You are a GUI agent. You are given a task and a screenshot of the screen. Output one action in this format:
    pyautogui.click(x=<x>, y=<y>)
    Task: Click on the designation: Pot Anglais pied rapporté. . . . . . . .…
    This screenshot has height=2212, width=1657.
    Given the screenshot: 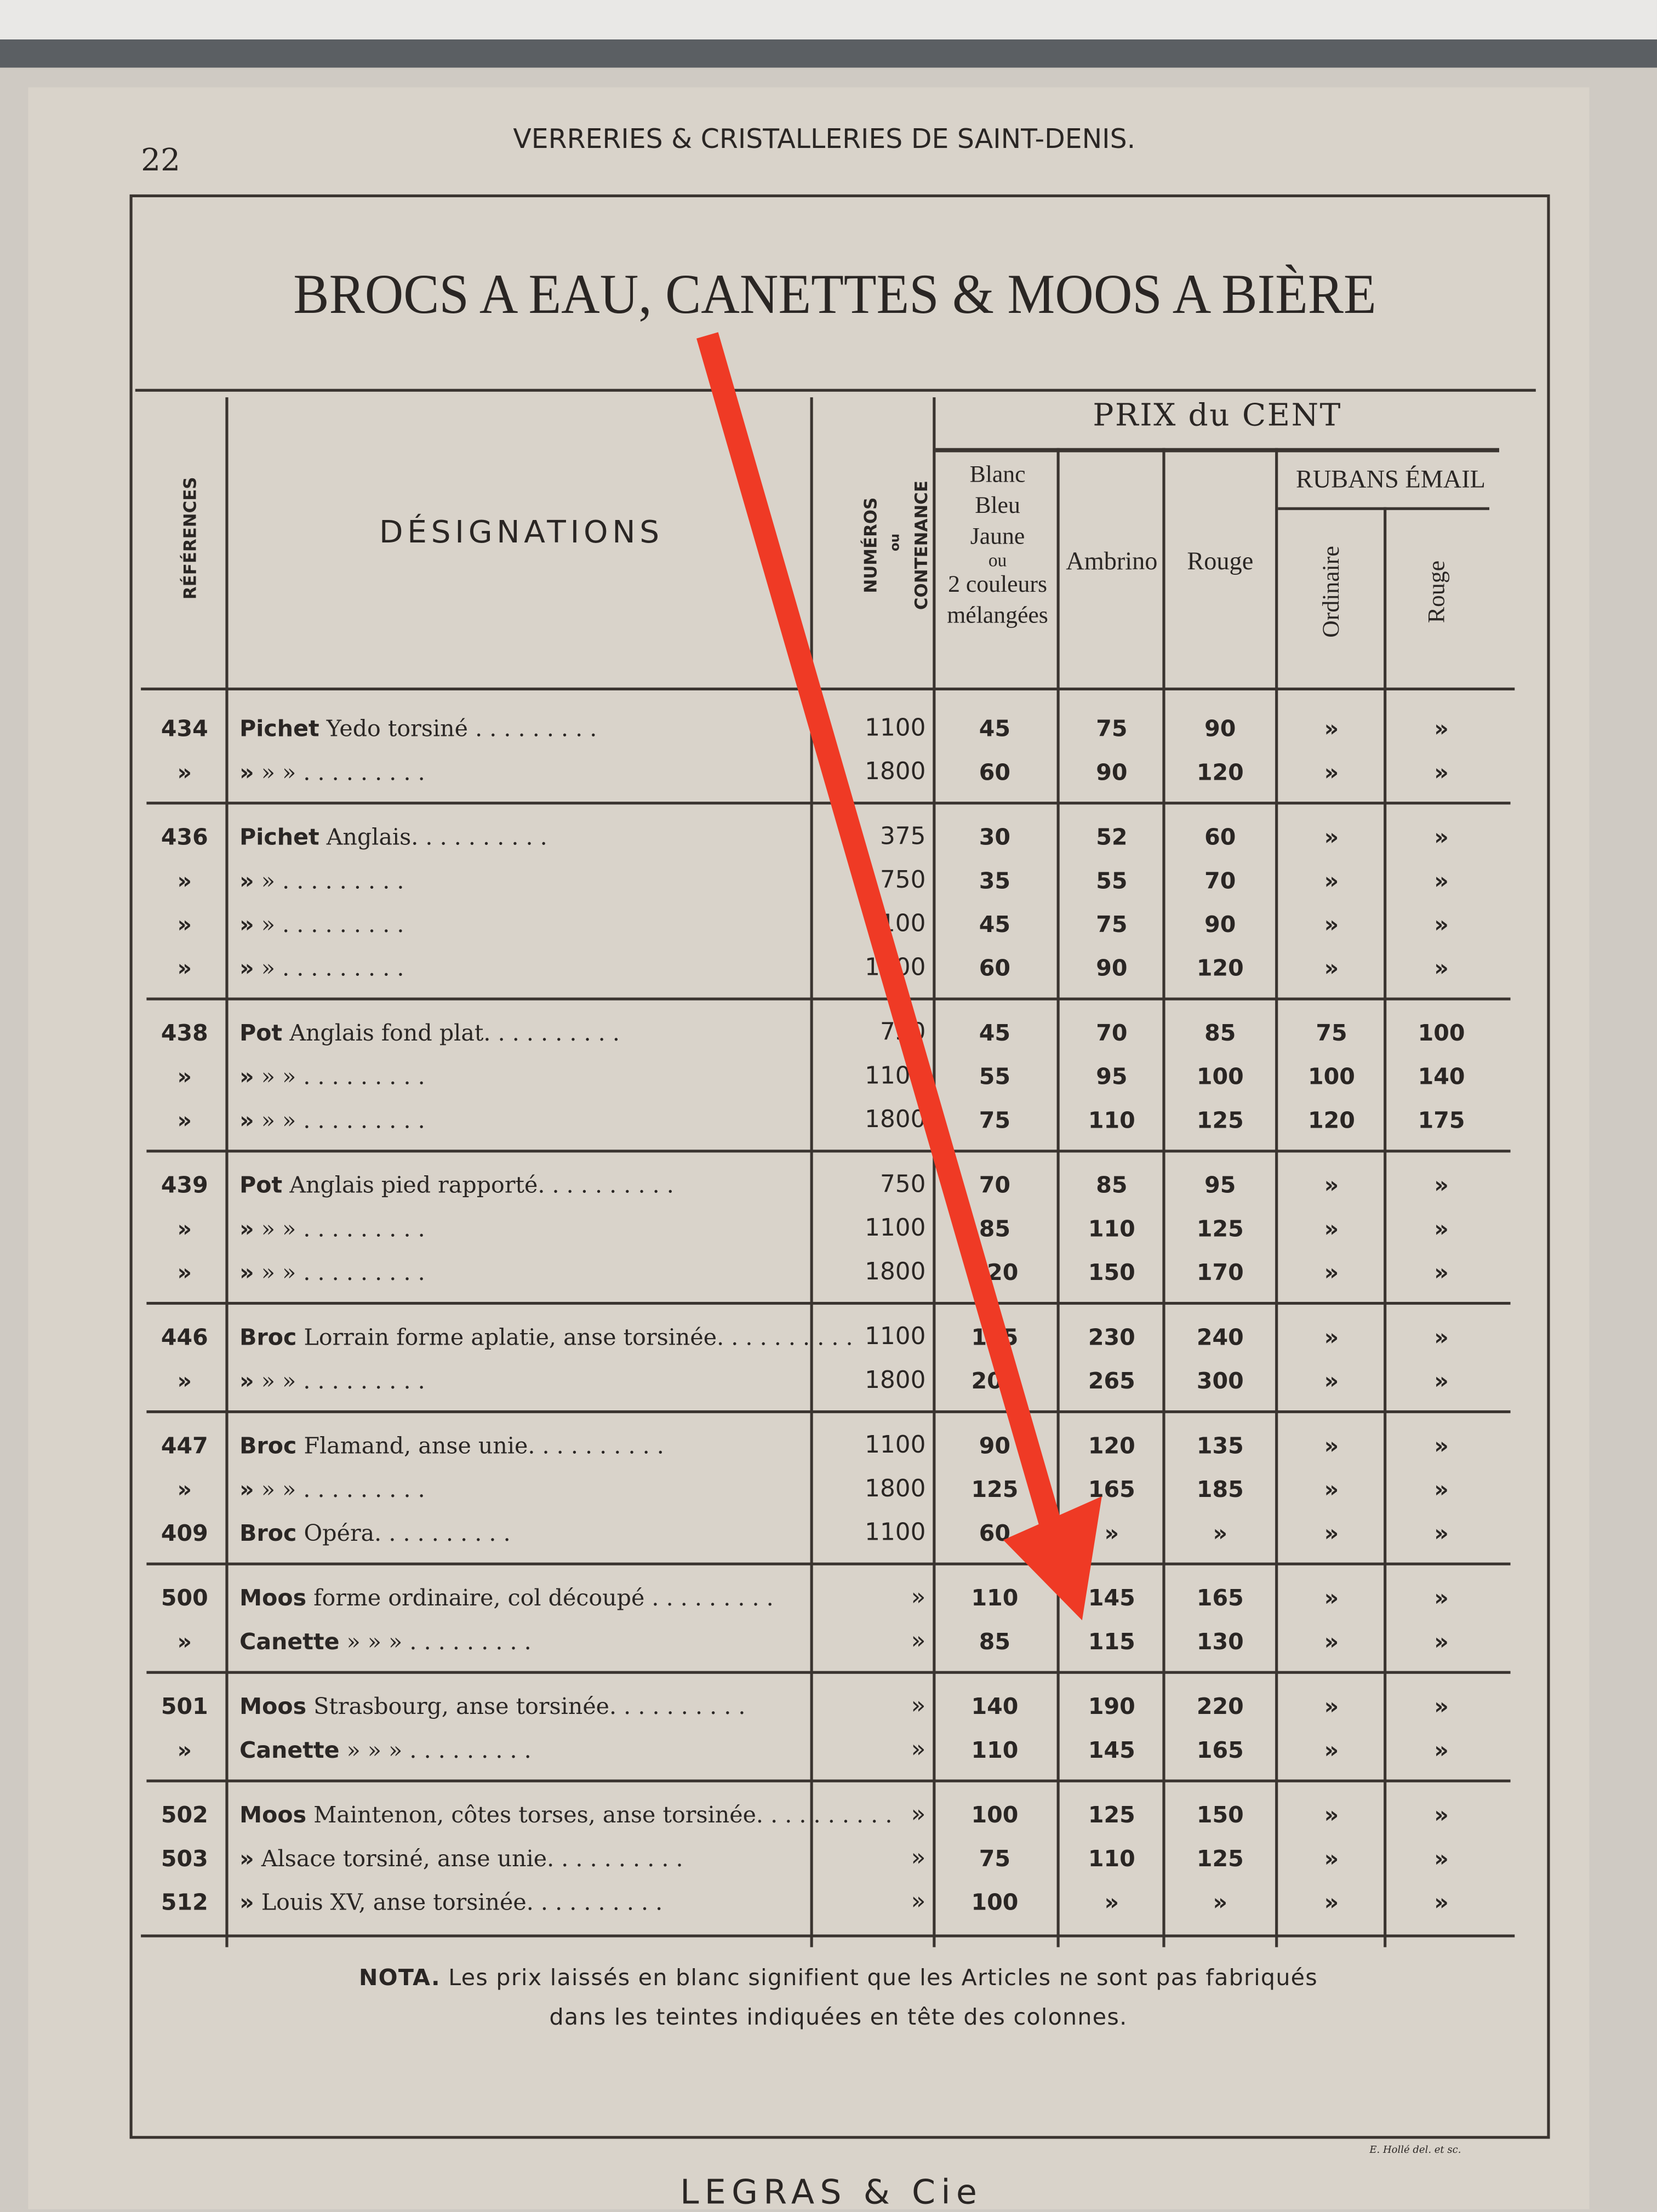 What is the action you would take?
    pyautogui.click(x=456, y=1185)
    